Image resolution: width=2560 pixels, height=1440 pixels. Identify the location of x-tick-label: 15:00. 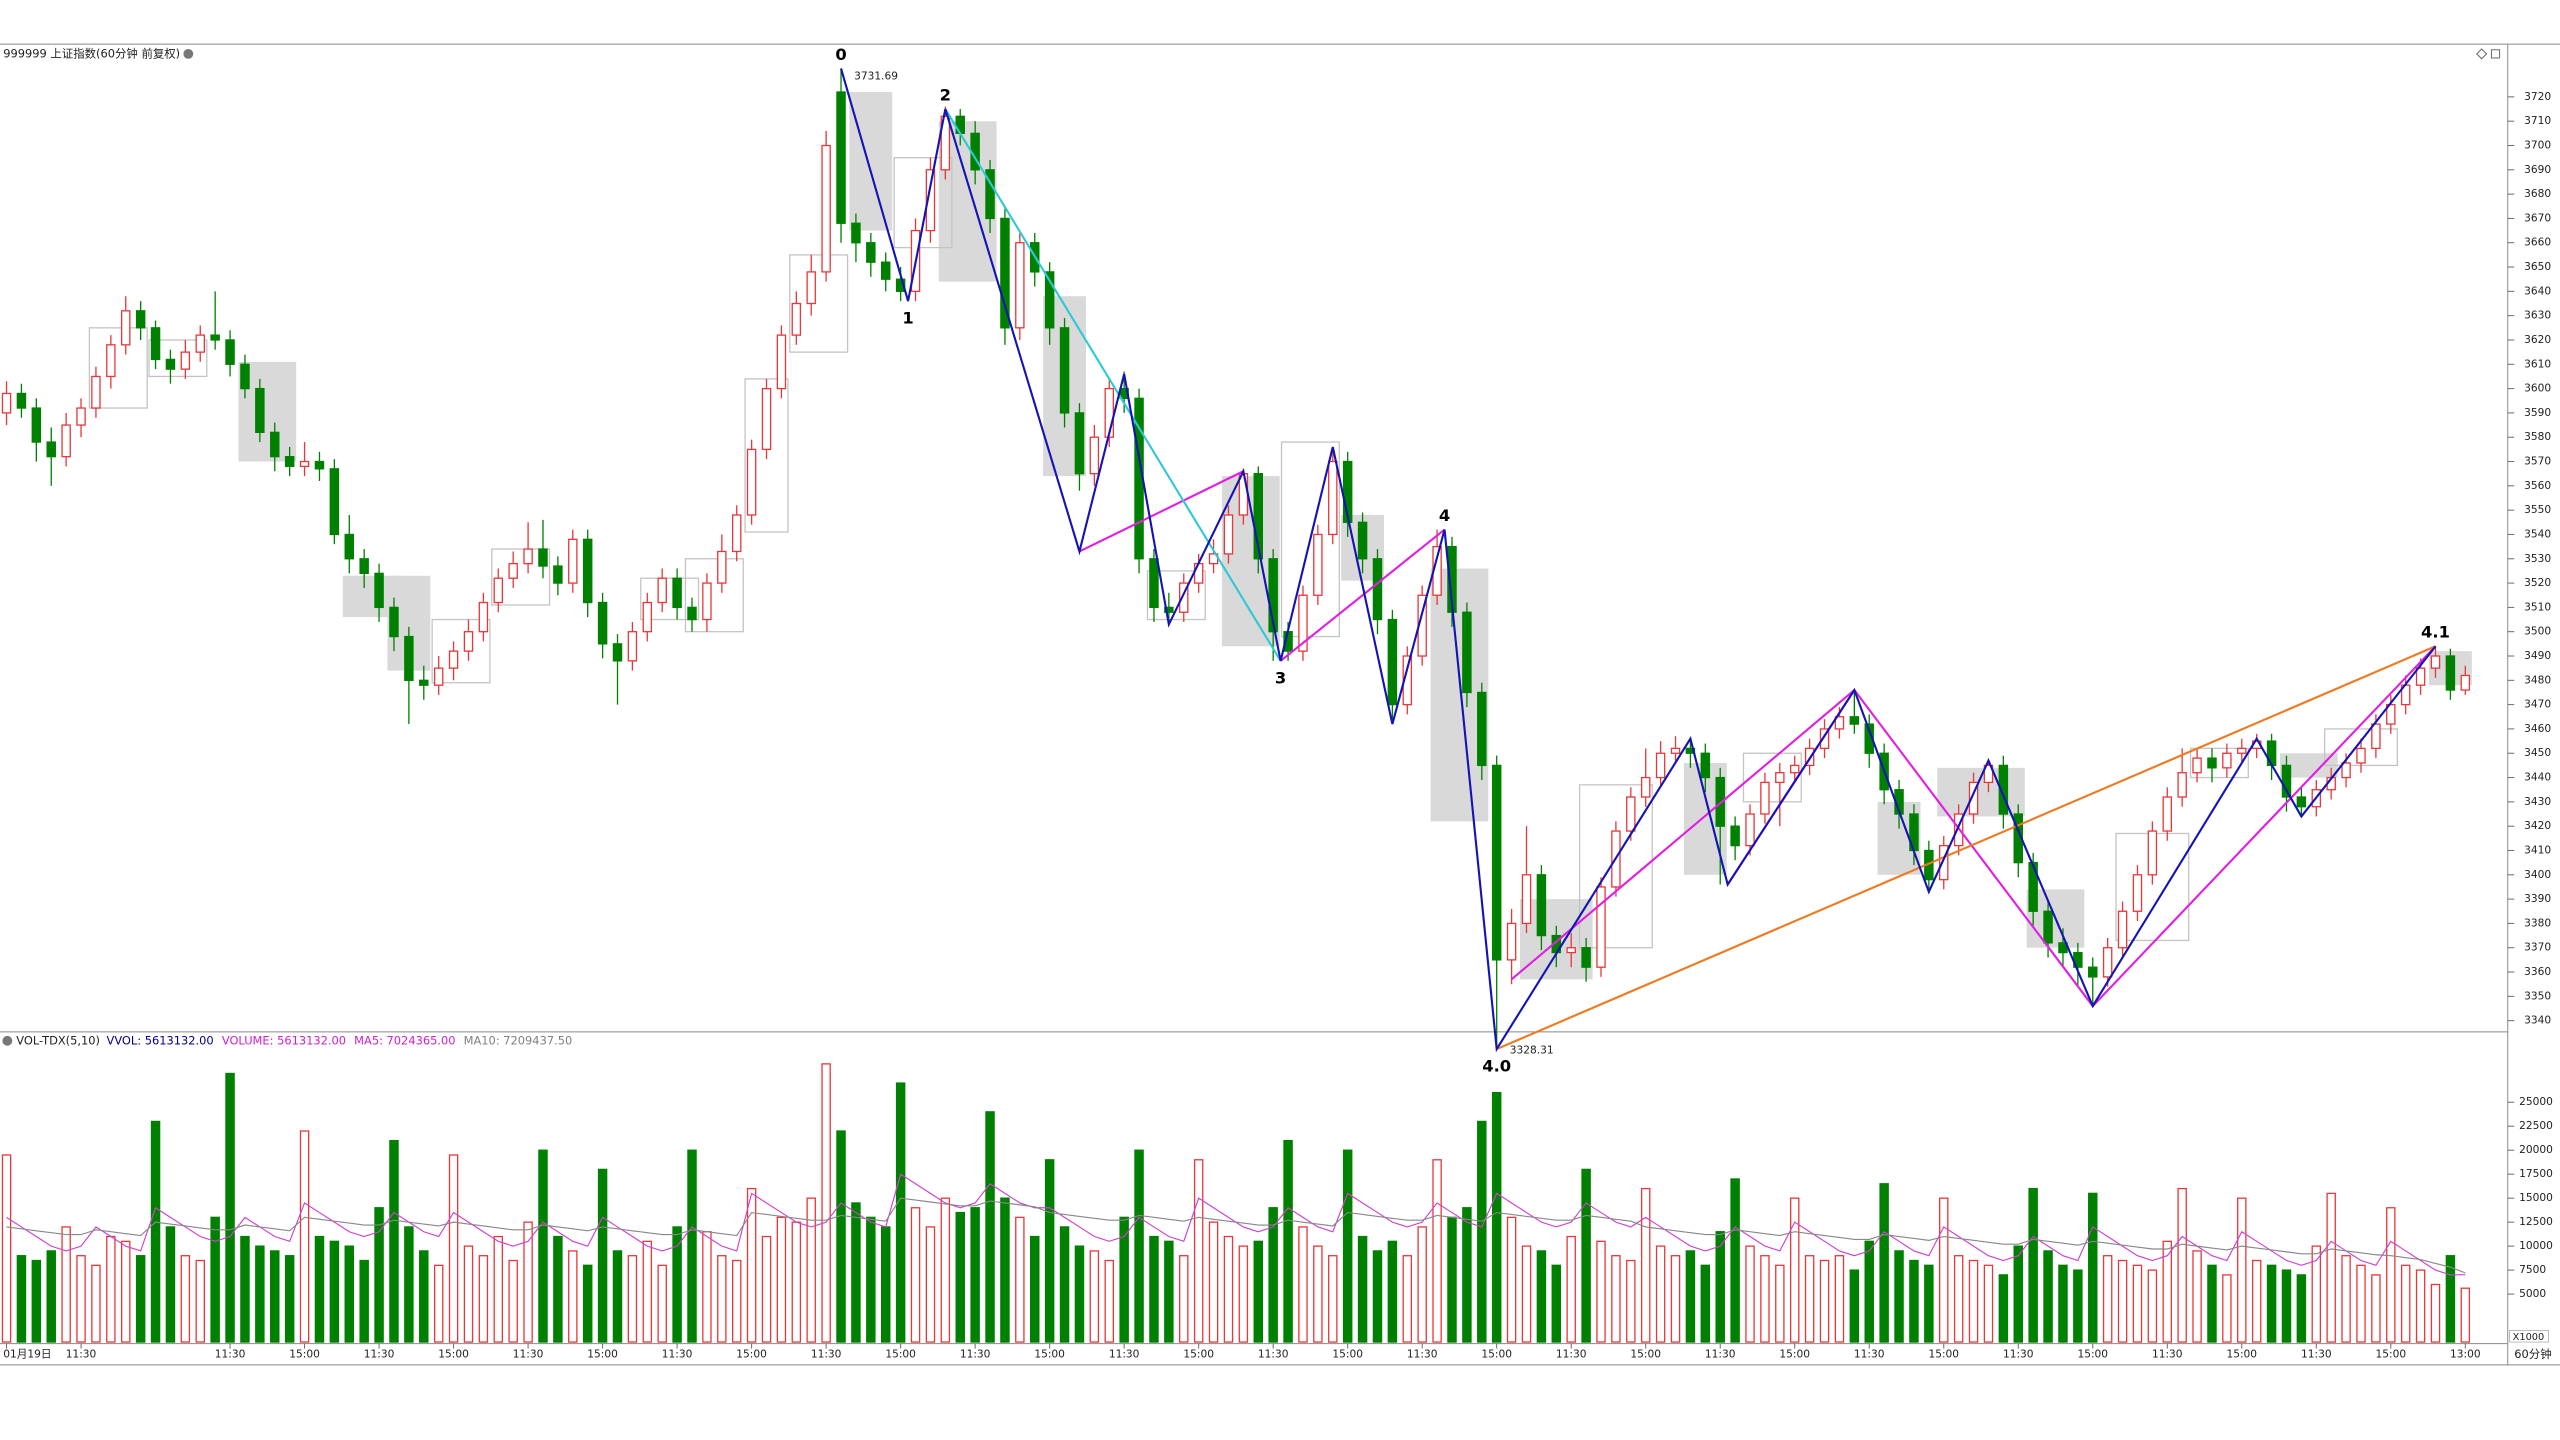
(1198, 1353).